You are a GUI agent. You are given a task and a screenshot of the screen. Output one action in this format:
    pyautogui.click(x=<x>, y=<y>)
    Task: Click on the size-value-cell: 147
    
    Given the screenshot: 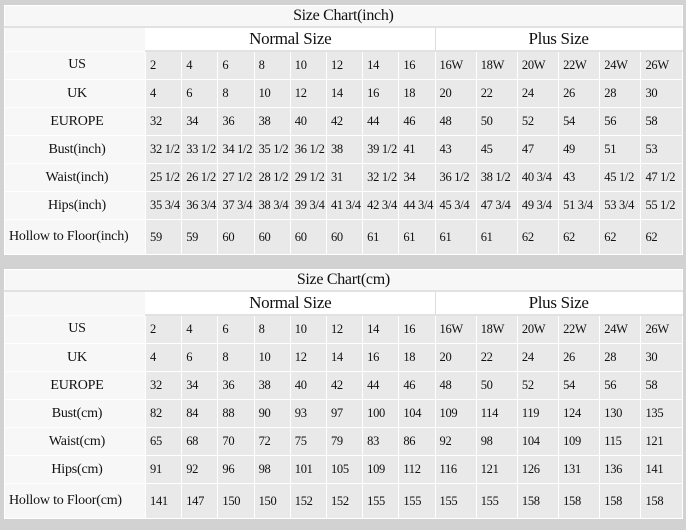 What is the action you would take?
    pyautogui.click(x=200, y=501)
    